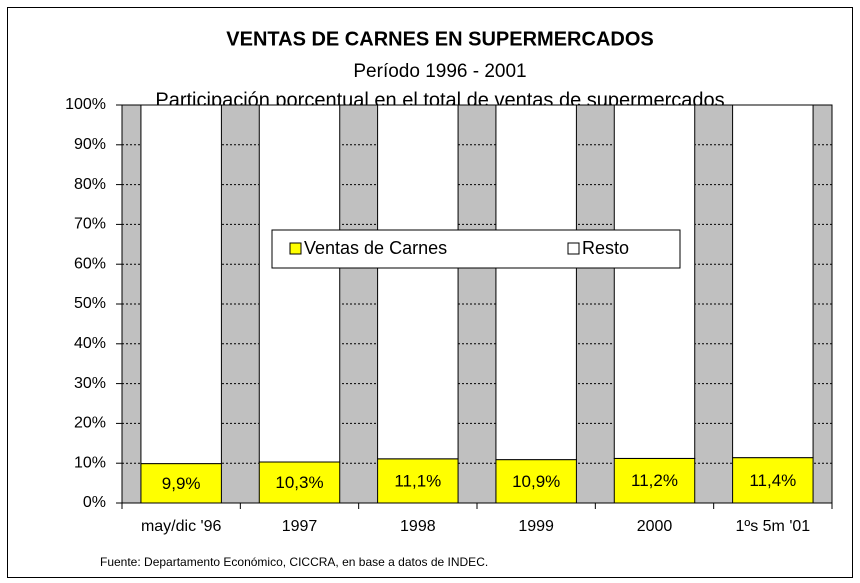 The image size is (860, 583). Describe the element at coordinates (90, 263) in the screenshot. I see `y-tick-label: 60%` at that location.